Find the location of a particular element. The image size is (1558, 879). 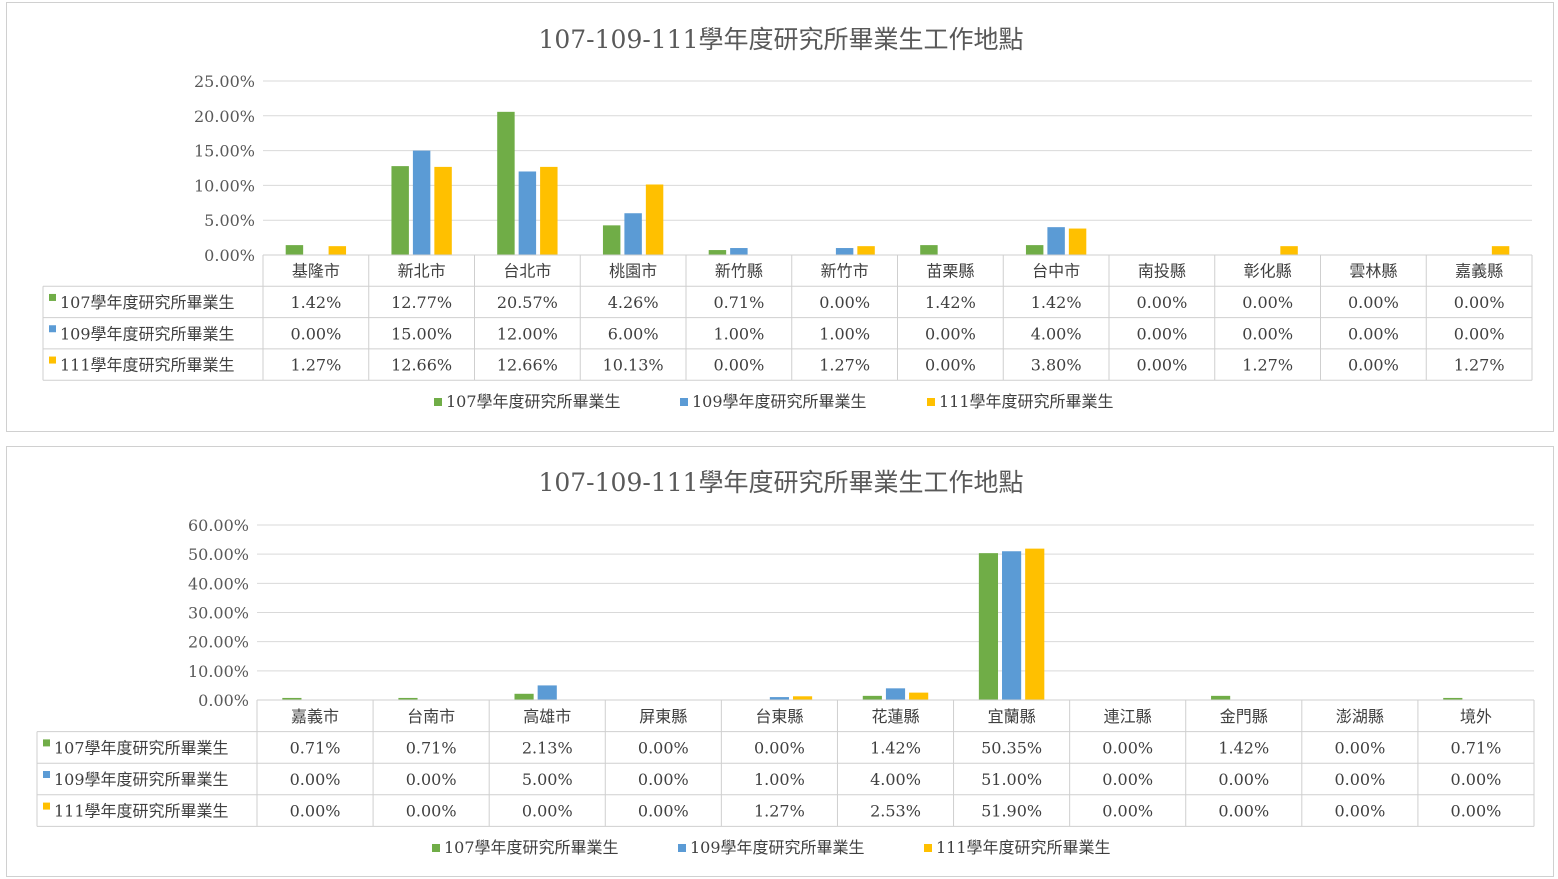

category-label: 南投縣 is located at coordinates (1162, 271).